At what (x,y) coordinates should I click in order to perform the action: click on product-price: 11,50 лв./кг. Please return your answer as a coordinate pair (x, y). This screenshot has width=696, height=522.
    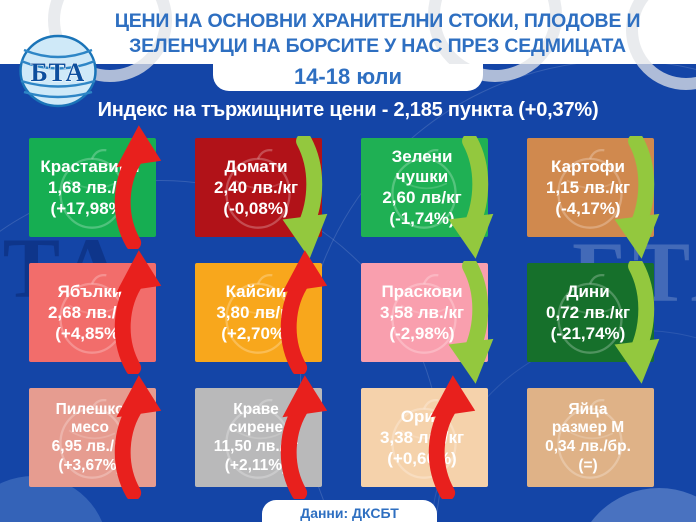
    Looking at the image, I should click on (256, 446).